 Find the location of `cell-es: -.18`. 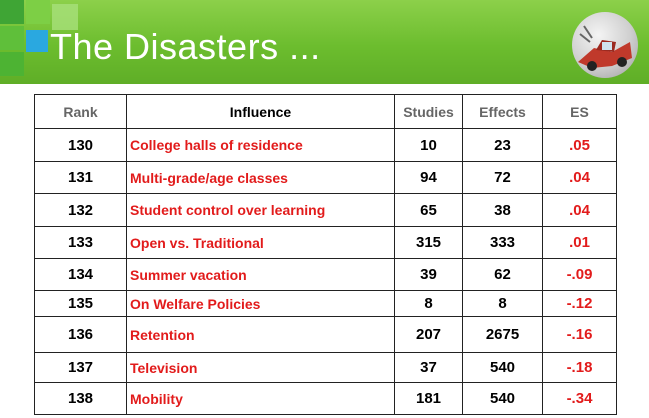

cell-es: -.18 is located at coordinates (579, 367).